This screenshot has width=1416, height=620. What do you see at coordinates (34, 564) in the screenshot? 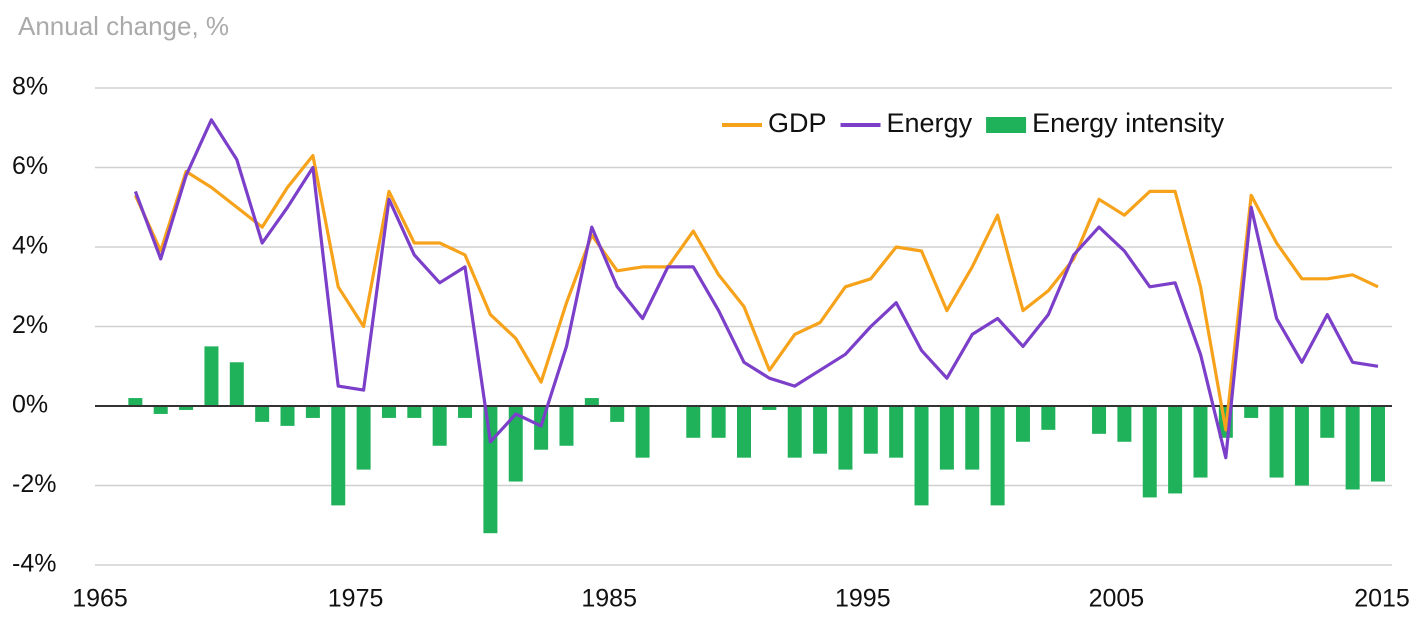
I see `y-tick-label: -4%` at bounding box center [34, 564].